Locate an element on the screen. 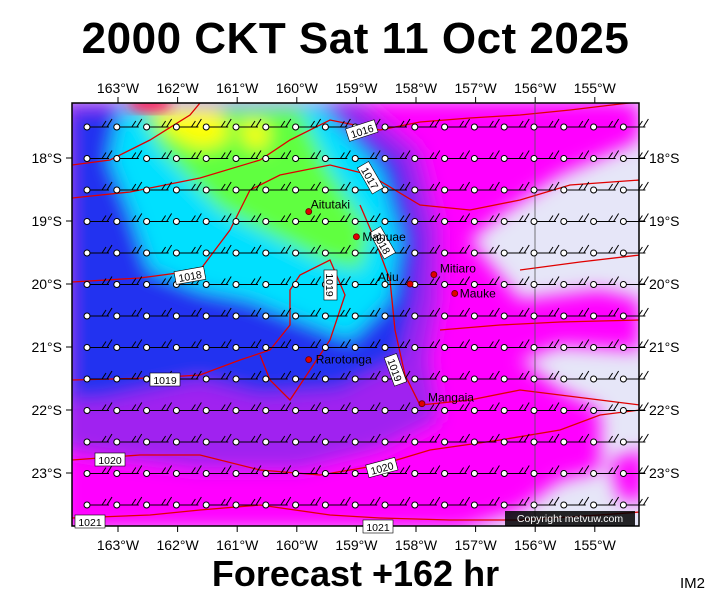 This screenshot has width=711, height=600. svg-text: Mitiaro is located at coordinates (458, 269).